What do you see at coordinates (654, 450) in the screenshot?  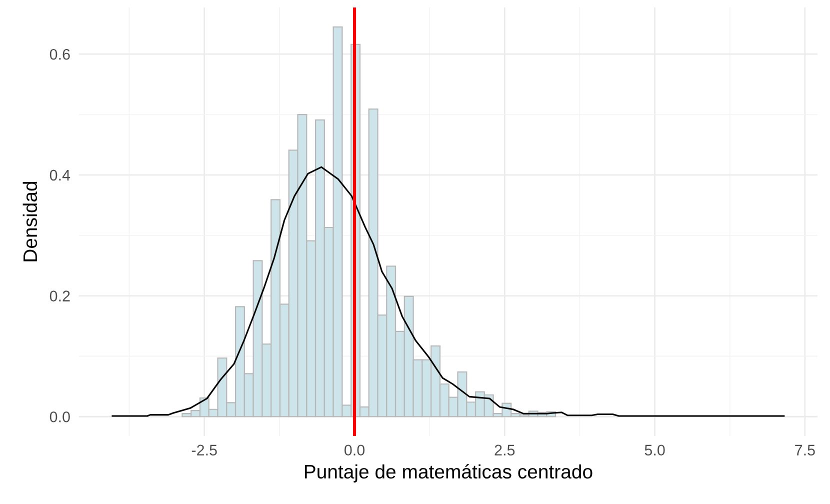 I see `x-tick-label: 5.0` at bounding box center [654, 450].